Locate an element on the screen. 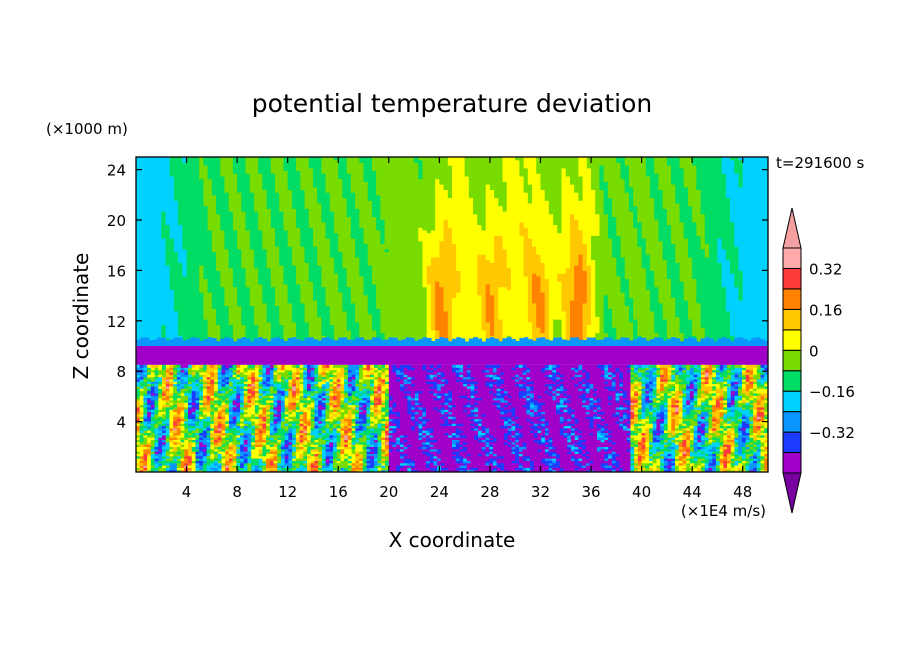  chart-title: potential temperature deviation is located at coordinates (452, 103).